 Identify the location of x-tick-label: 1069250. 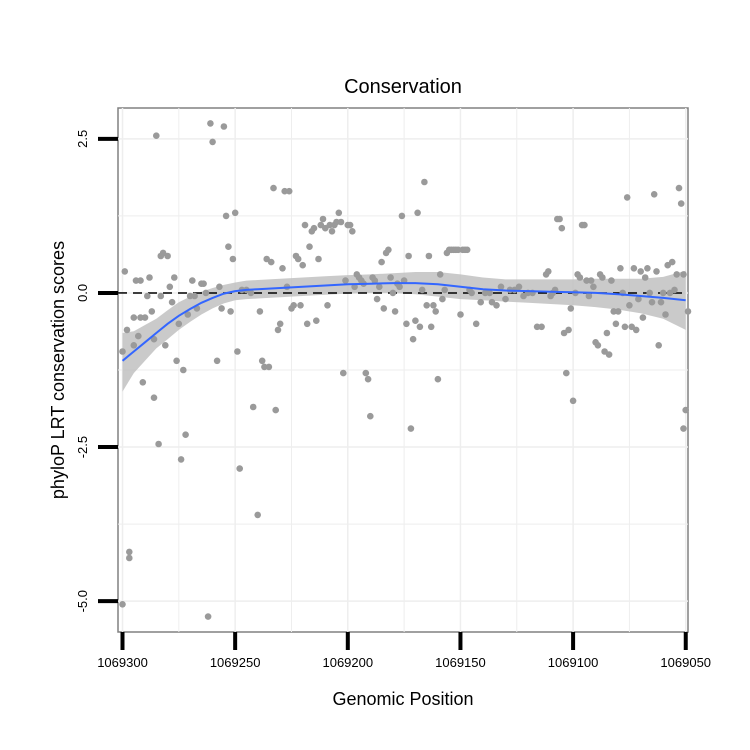
(235, 662).